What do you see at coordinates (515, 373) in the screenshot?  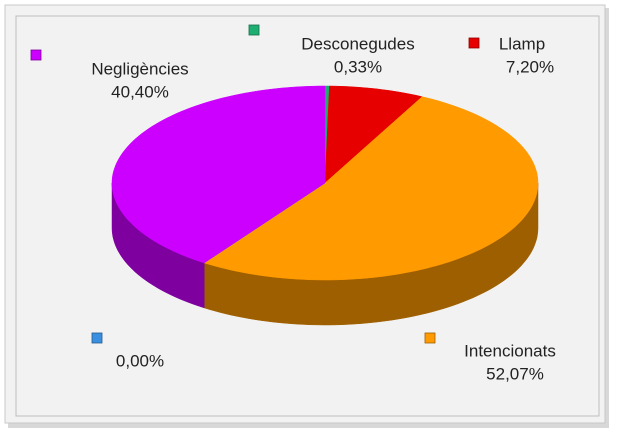 I see `value-label: 52,07%` at bounding box center [515, 373].